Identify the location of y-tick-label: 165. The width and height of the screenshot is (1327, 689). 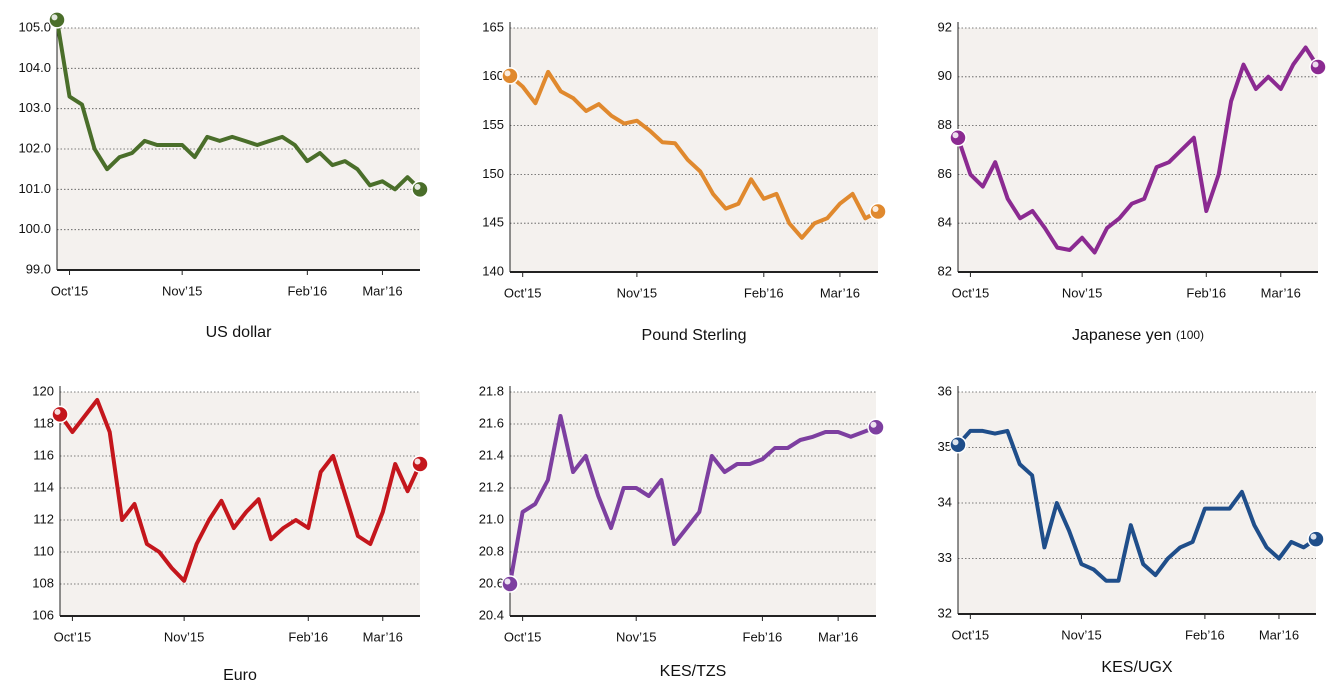
(493, 26).